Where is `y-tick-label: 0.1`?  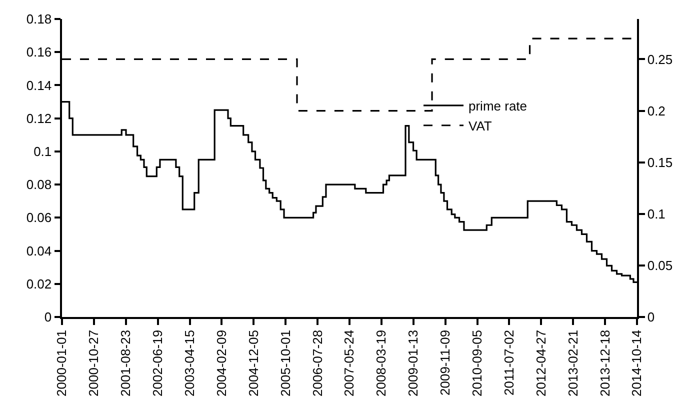 y-tick-label: 0.1 is located at coordinates (43, 151).